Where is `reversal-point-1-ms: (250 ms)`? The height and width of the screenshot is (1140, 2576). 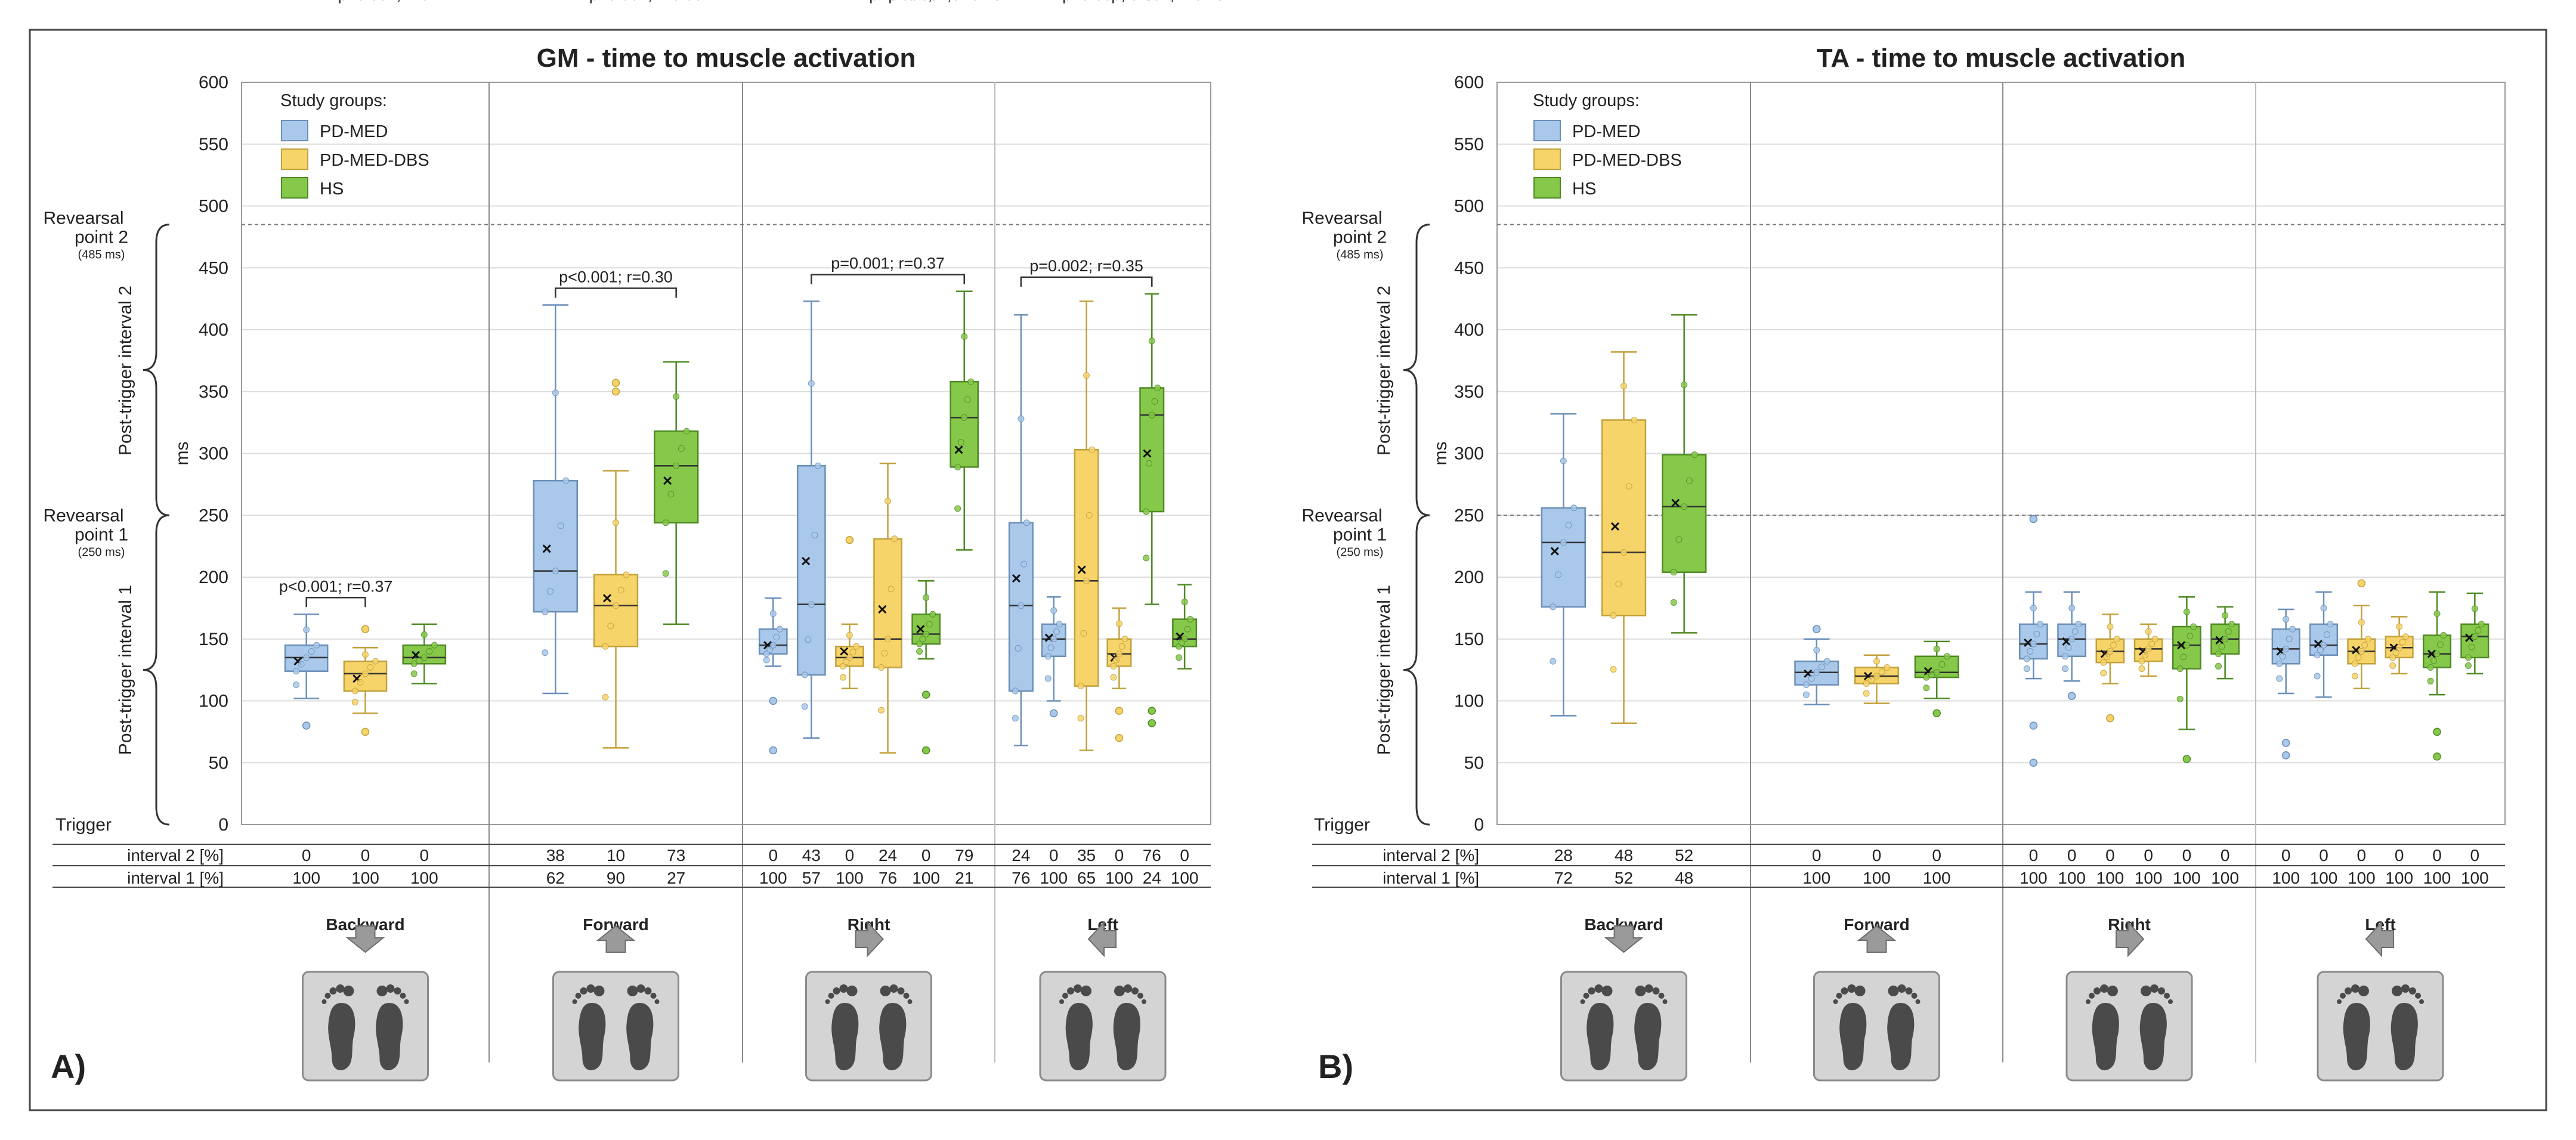
reversal-point-1-ms: (250 ms) is located at coordinates (1360, 552).